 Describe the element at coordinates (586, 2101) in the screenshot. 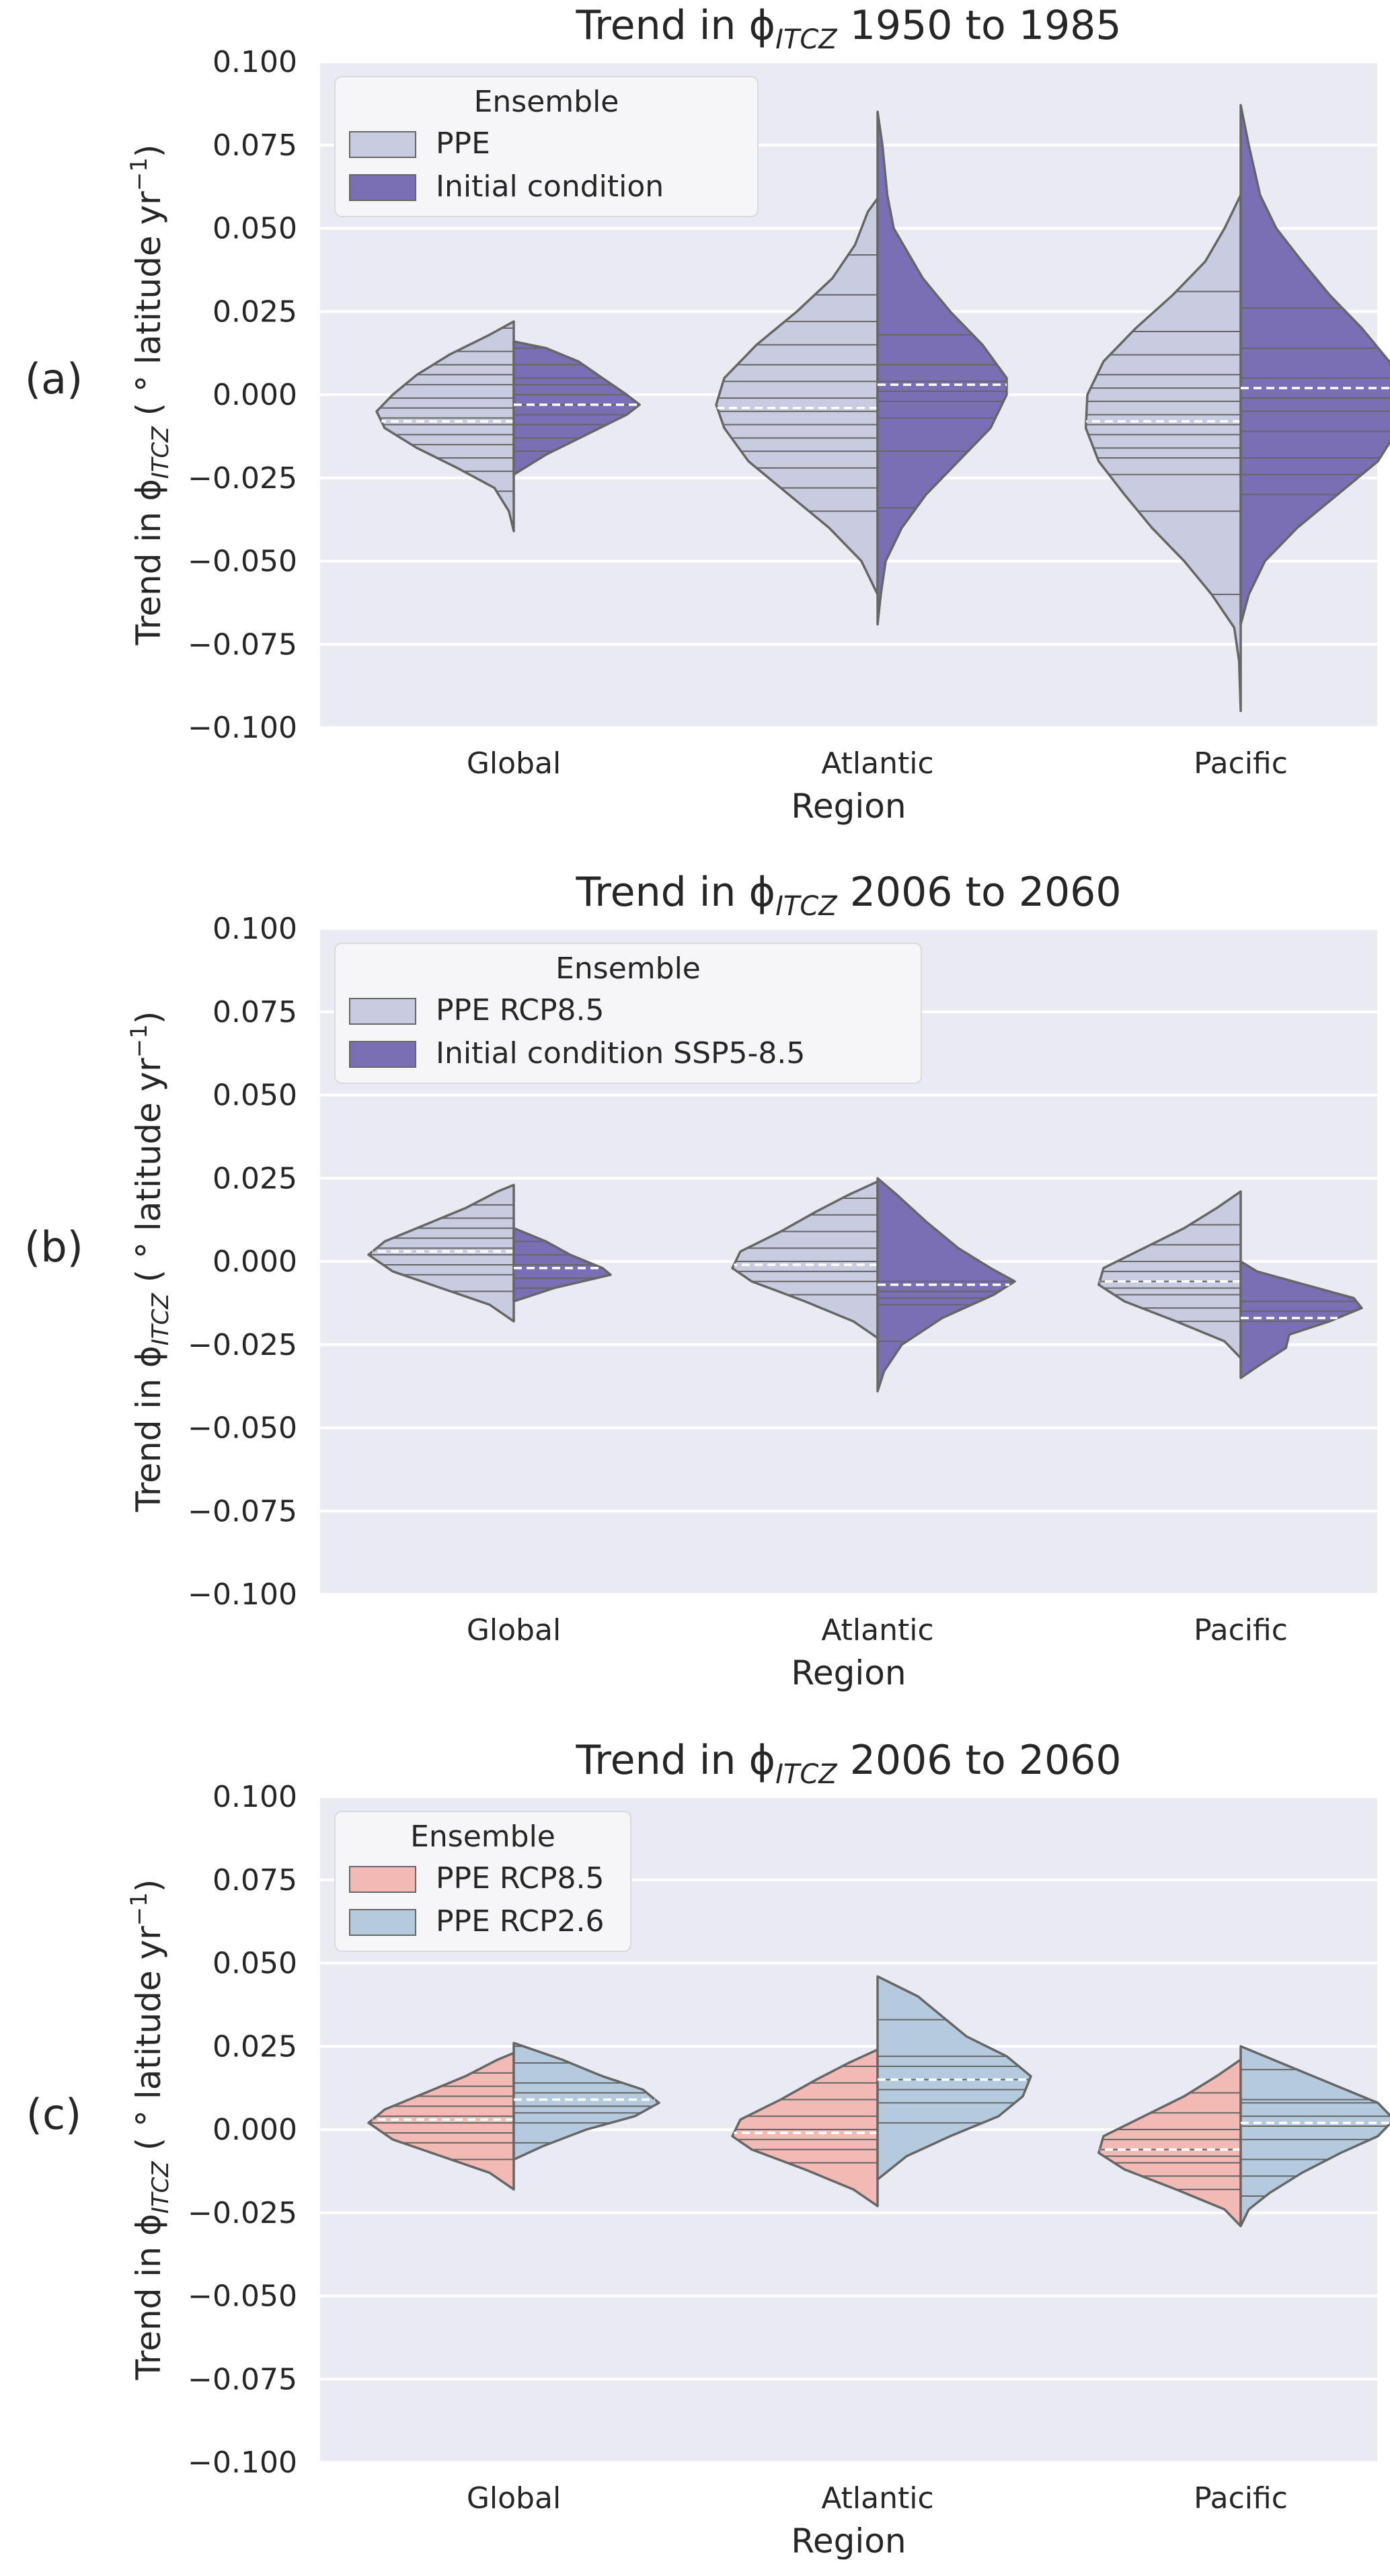

I see `violin-global-right` at that location.